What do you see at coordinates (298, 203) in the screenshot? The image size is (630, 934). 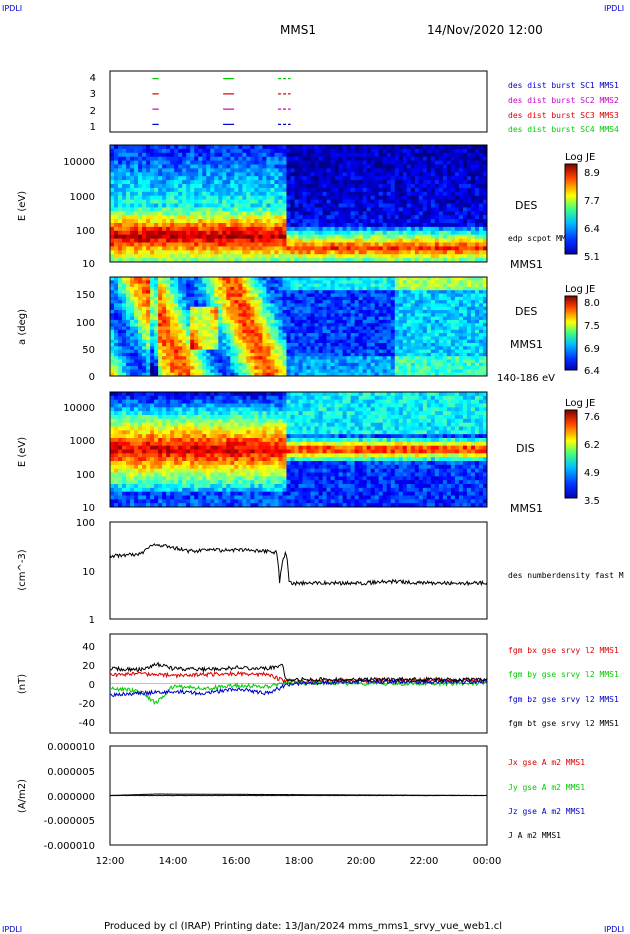 I see `panel-des-energy-frame` at bounding box center [298, 203].